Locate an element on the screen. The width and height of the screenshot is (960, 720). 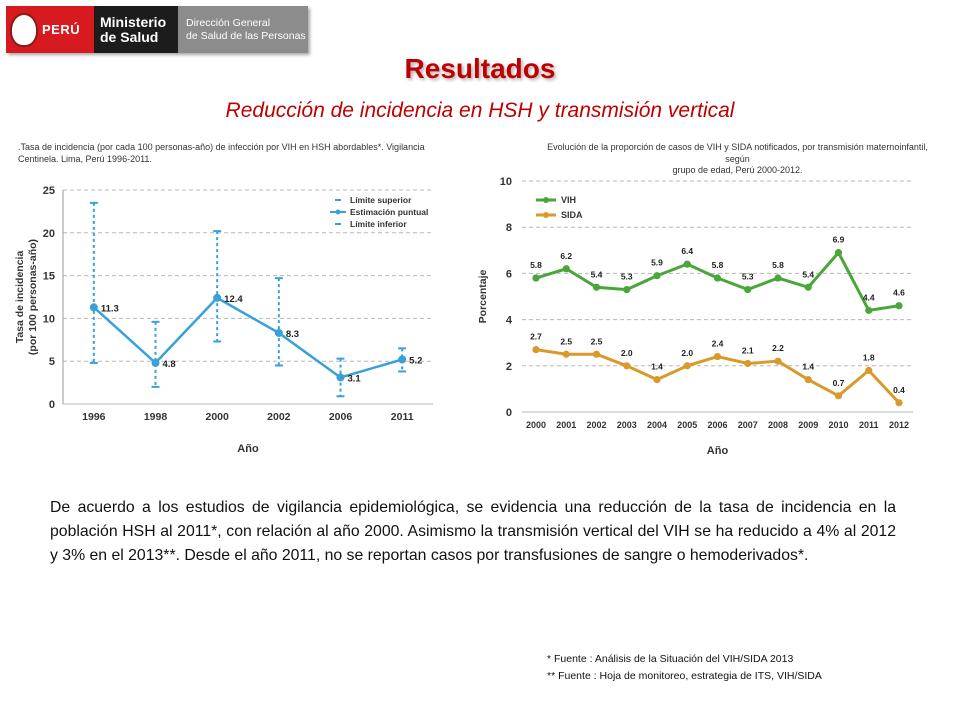
y-tick-label: 4 is located at coordinates (509, 321).